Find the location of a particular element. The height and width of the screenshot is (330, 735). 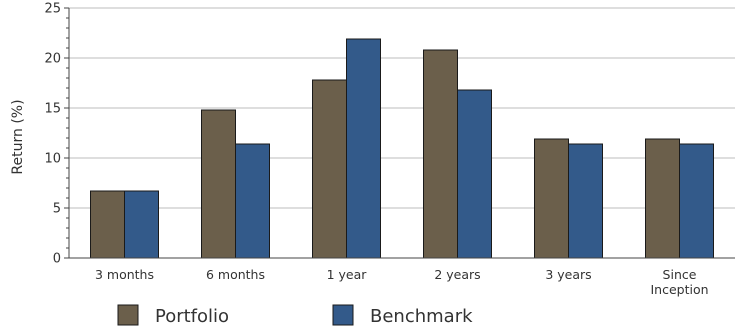

x-tick-label: Inception is located at coordinates (679, 289).